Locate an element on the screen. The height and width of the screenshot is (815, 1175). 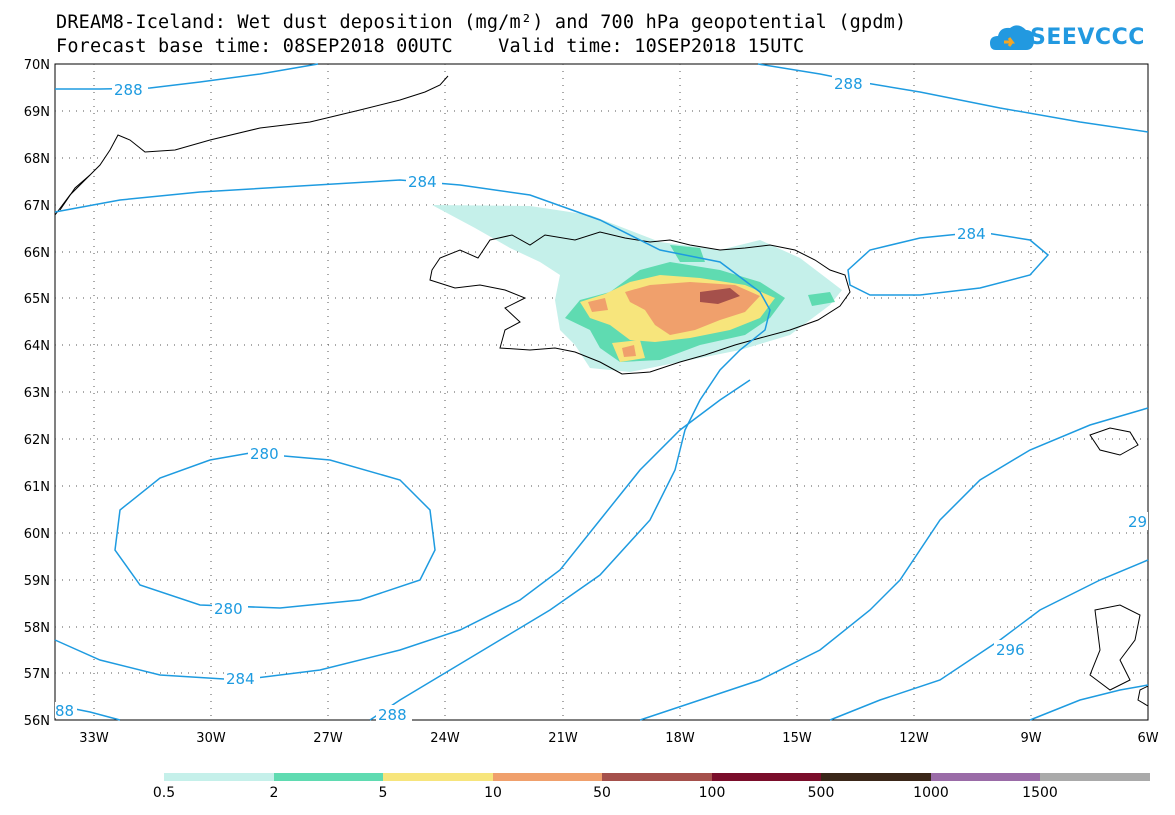
lon-label: 6W is located at coordinates (1147, 738).